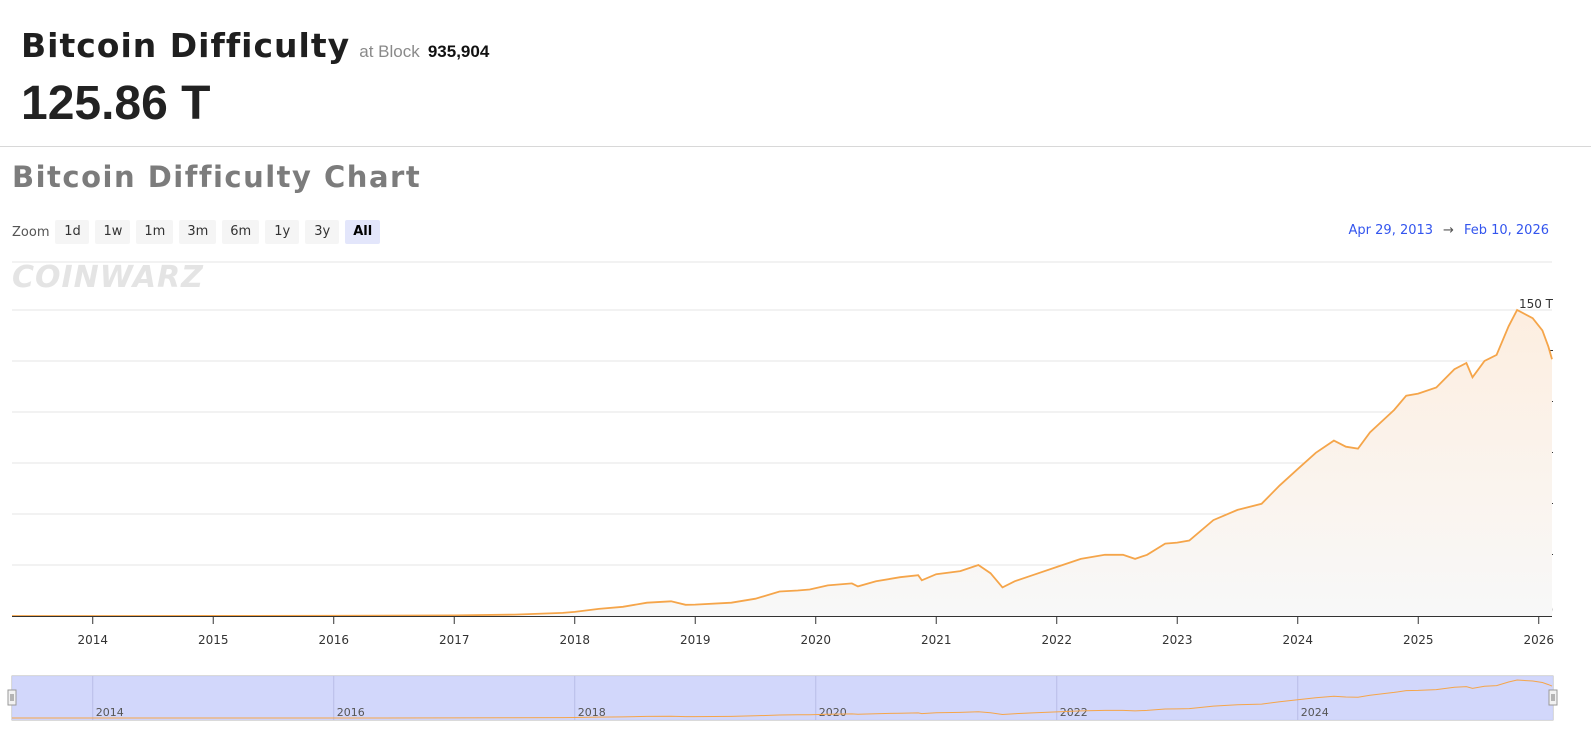 This screenshot has height=734, width=1591. What do you see at coordinates (1297, 640) in the screenshot?
I see `x-tick-label: 2024` at bounding box center [1297, 640].